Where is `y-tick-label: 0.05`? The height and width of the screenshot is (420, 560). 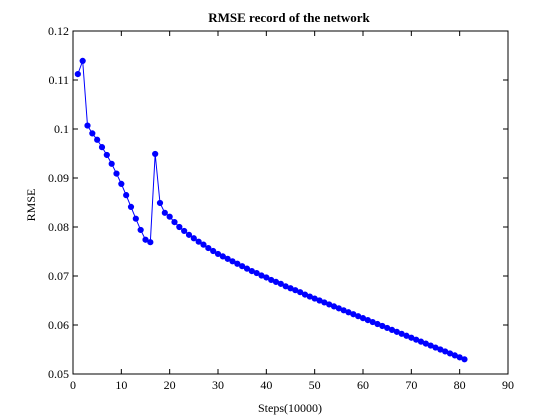
y-tick-label: 0.05 is located at coordinates (58, 374).